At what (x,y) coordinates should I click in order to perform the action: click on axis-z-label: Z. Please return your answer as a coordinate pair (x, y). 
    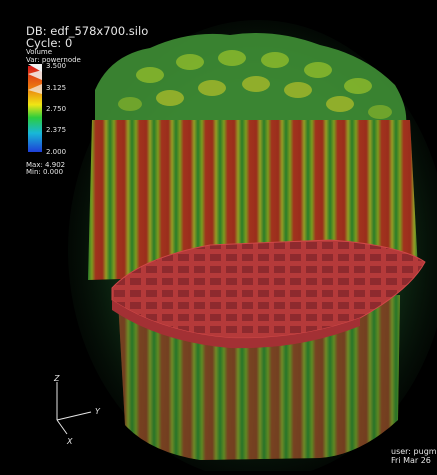
    Looking at the image, I should click on (56, 378).